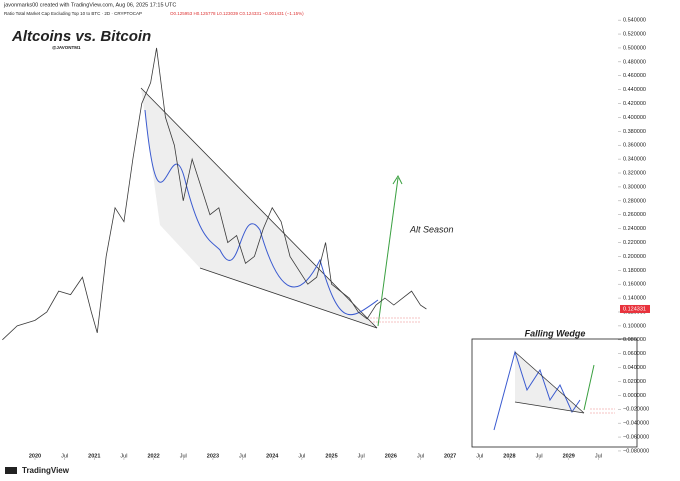 Image resolution: width=680 pixels, height=481 pixels. Describe the element at coordinates (634, 76) in the screenshot. I see `y-tick-label: 0.460000` at that location.